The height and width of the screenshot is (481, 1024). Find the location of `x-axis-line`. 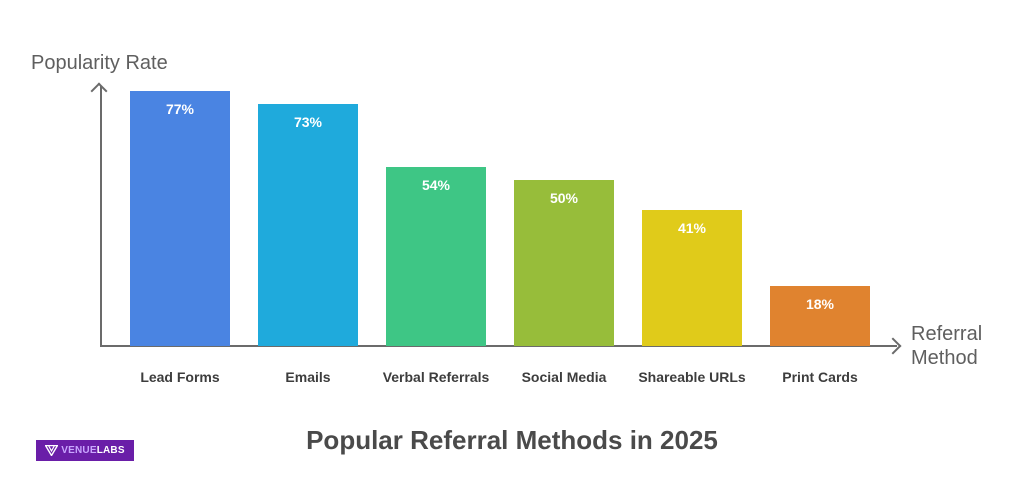

x-axis-line is located at coordinates (498, 346).